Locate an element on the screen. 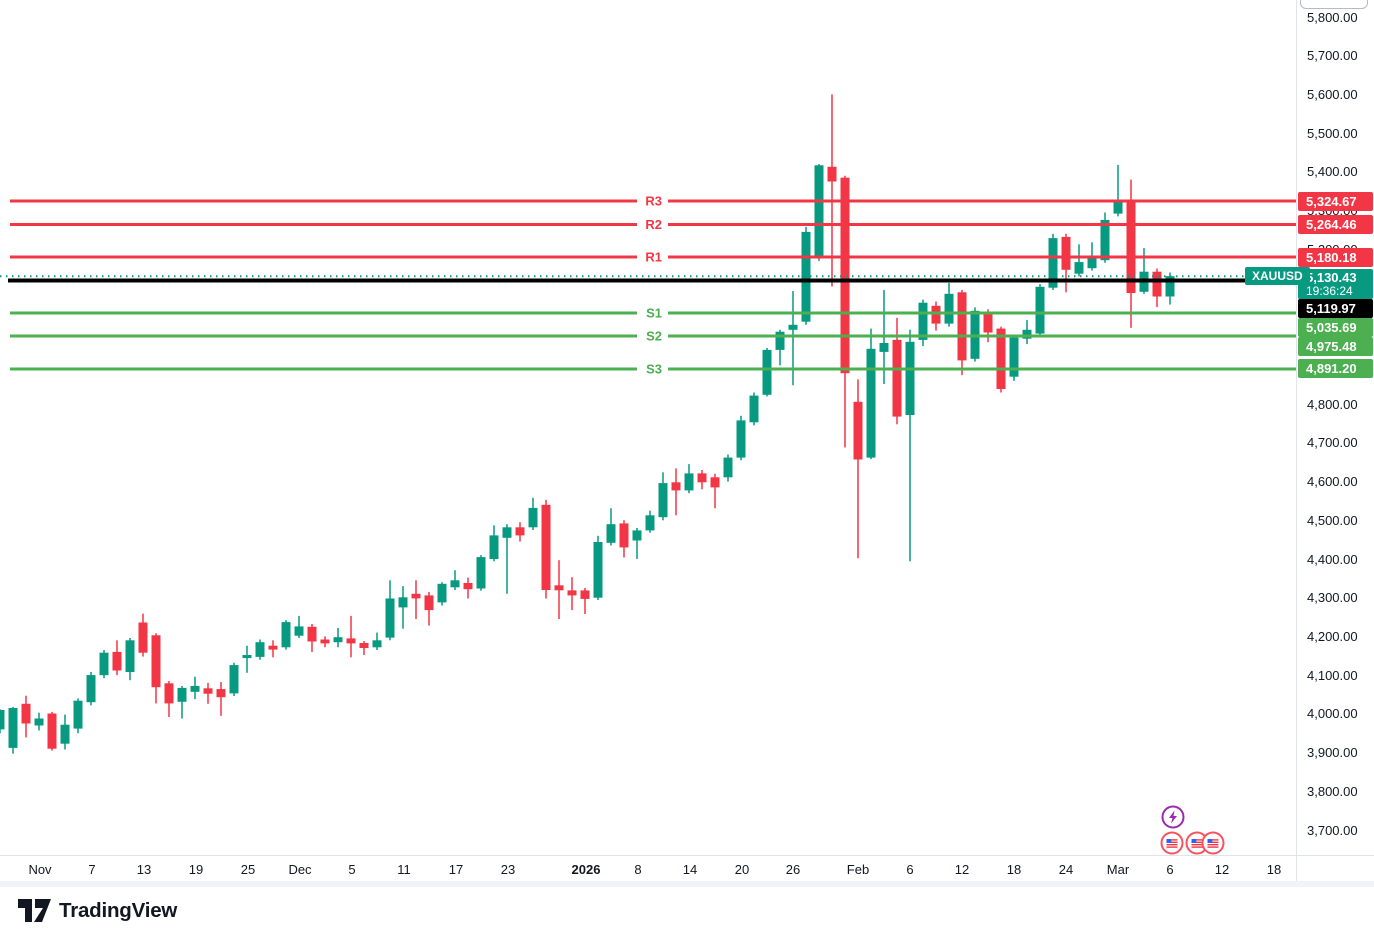  time-tick-label: 23 is located at coordinates (508, 869).